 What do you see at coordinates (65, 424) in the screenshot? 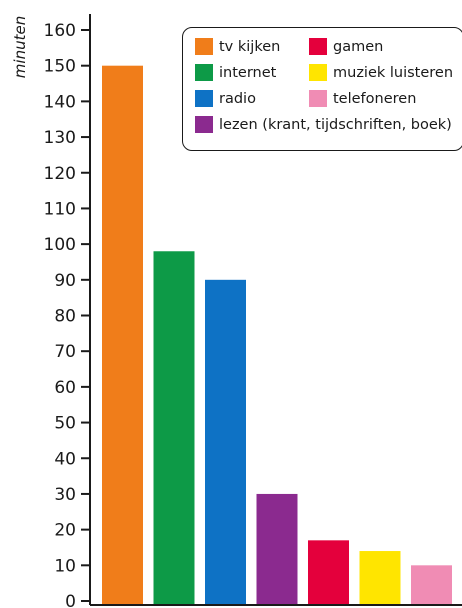
I see `y-tick-label: 50` at bounding box center [65, 424].